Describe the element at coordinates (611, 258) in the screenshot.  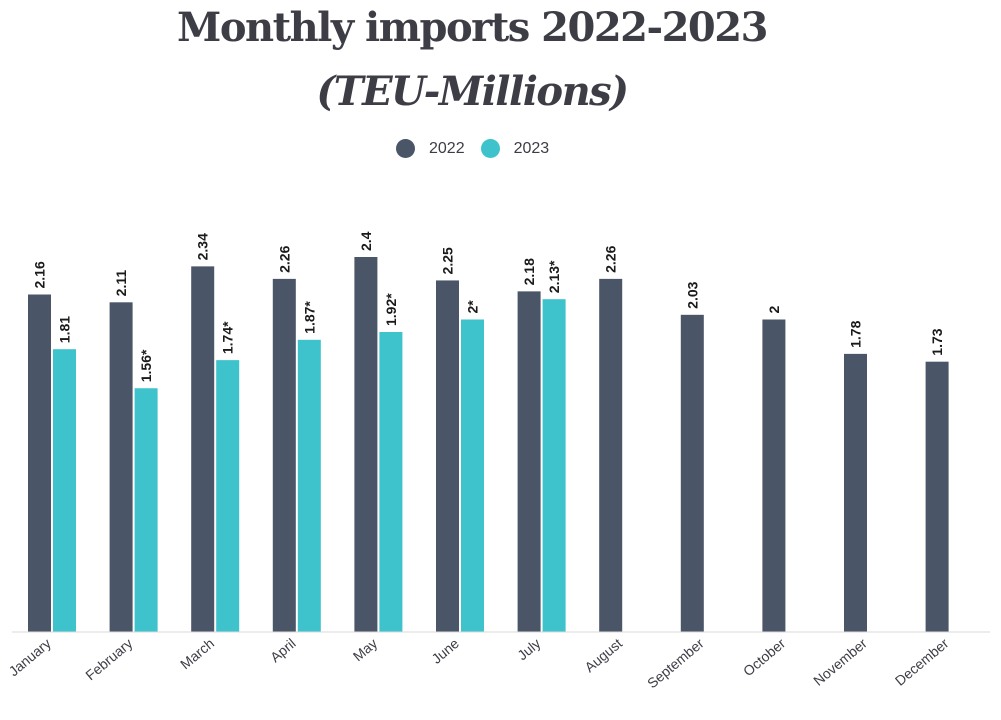
I see `data-label-2022-august: 2.26` at that location.